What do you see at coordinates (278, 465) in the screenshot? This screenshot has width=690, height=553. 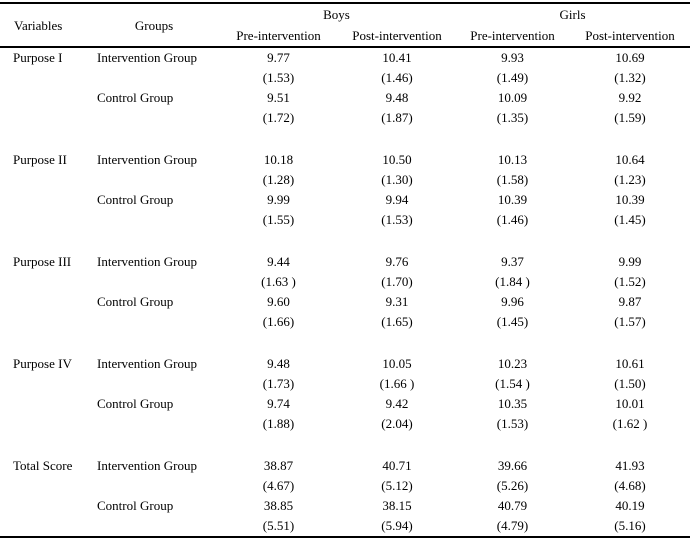 I see `mean-value: 38.87` at bounding box center [278, 465].